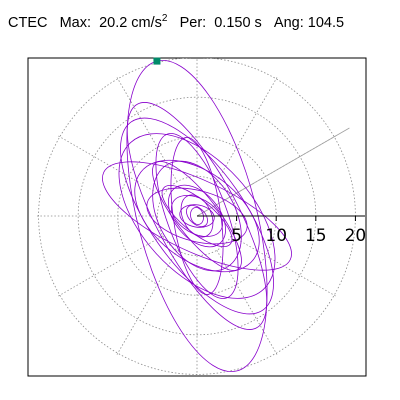 The image size is (400, 400). I want to click on direction-line, so click(273, 172).